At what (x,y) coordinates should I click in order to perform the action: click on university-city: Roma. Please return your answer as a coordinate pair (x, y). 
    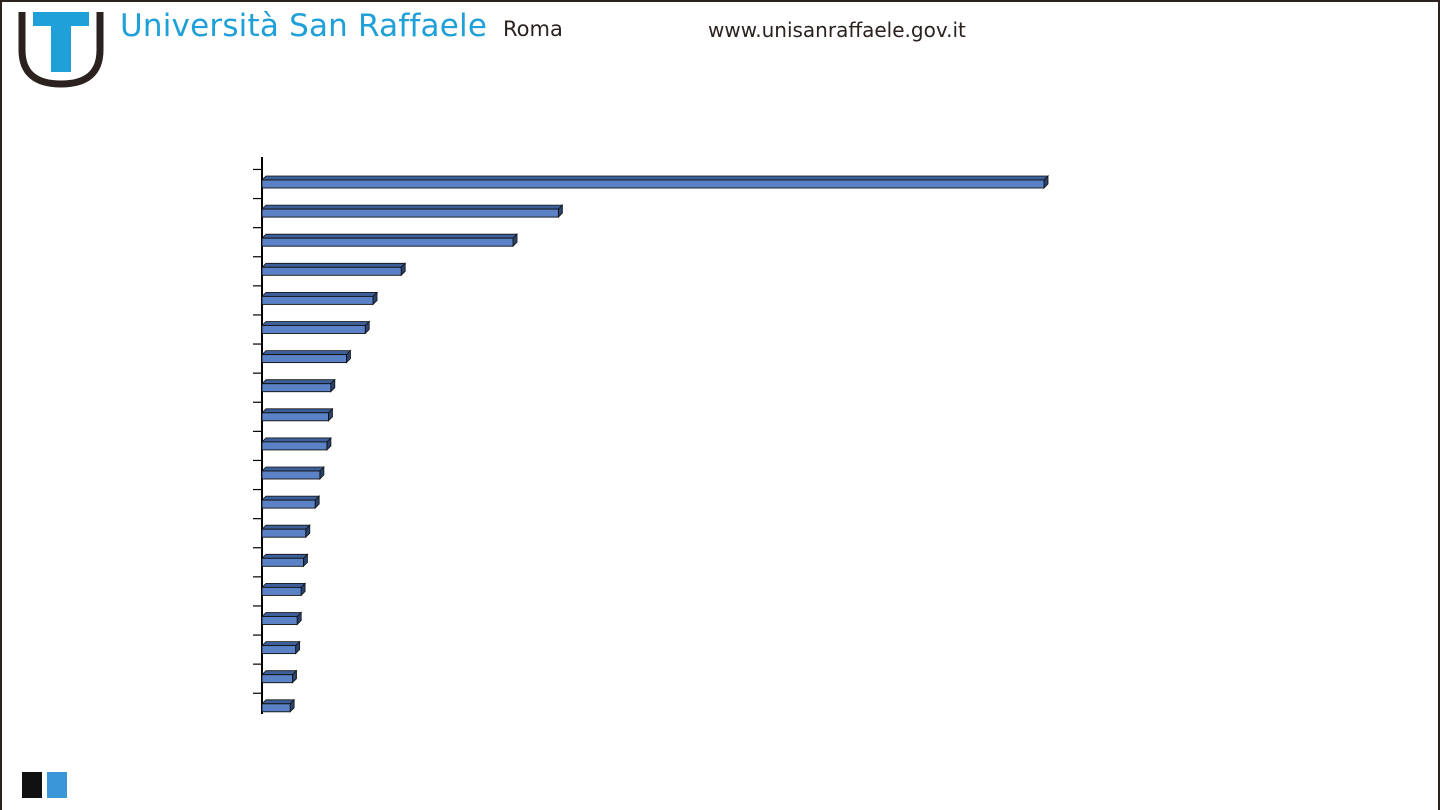
    Looking at the image, I should click on (533, 29).